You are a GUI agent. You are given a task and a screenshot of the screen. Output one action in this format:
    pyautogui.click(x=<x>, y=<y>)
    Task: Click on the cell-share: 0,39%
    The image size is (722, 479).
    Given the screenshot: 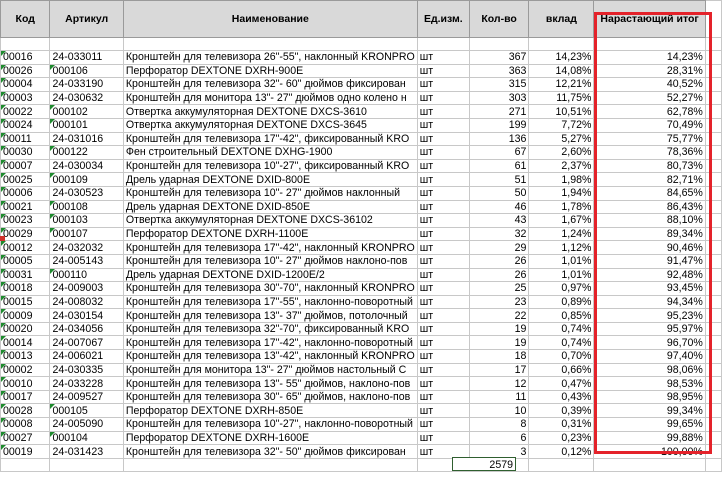 What is the action you would take?
    pyautogui.click(x=561, y=411)
    